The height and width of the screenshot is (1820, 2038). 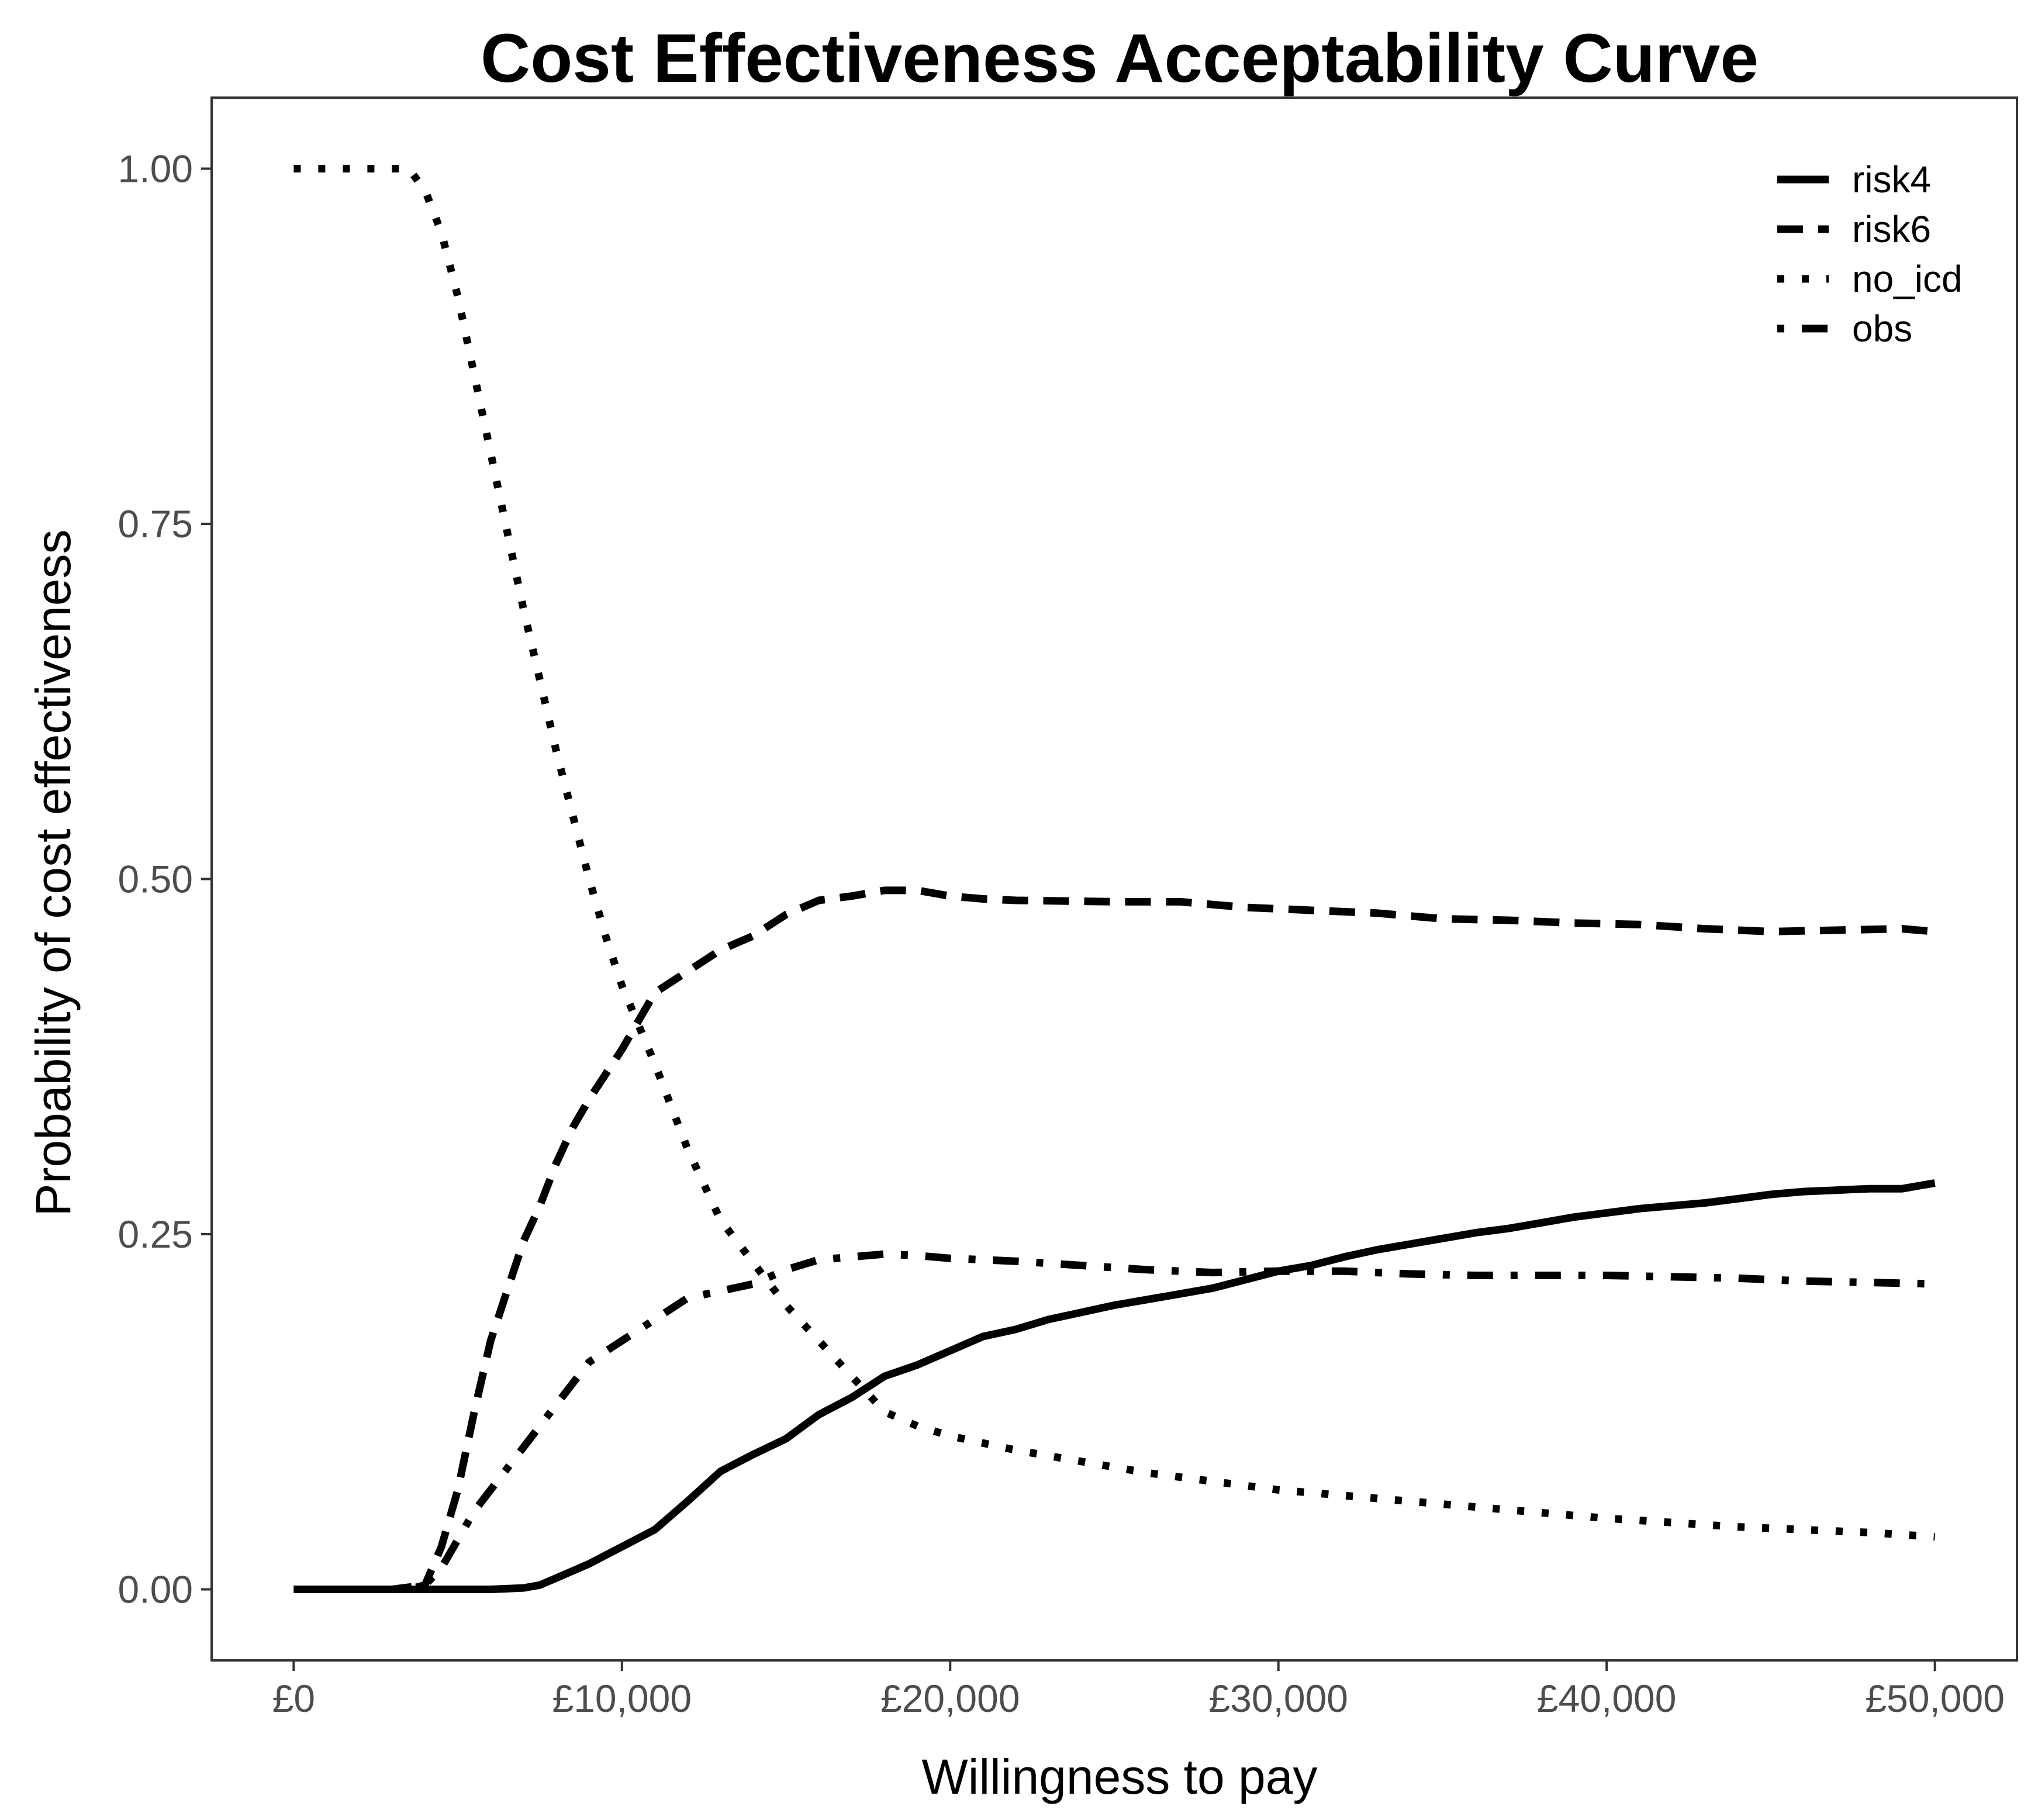 I want to click on legend-label-risk4: risk4, so click(x=1891, y=179).